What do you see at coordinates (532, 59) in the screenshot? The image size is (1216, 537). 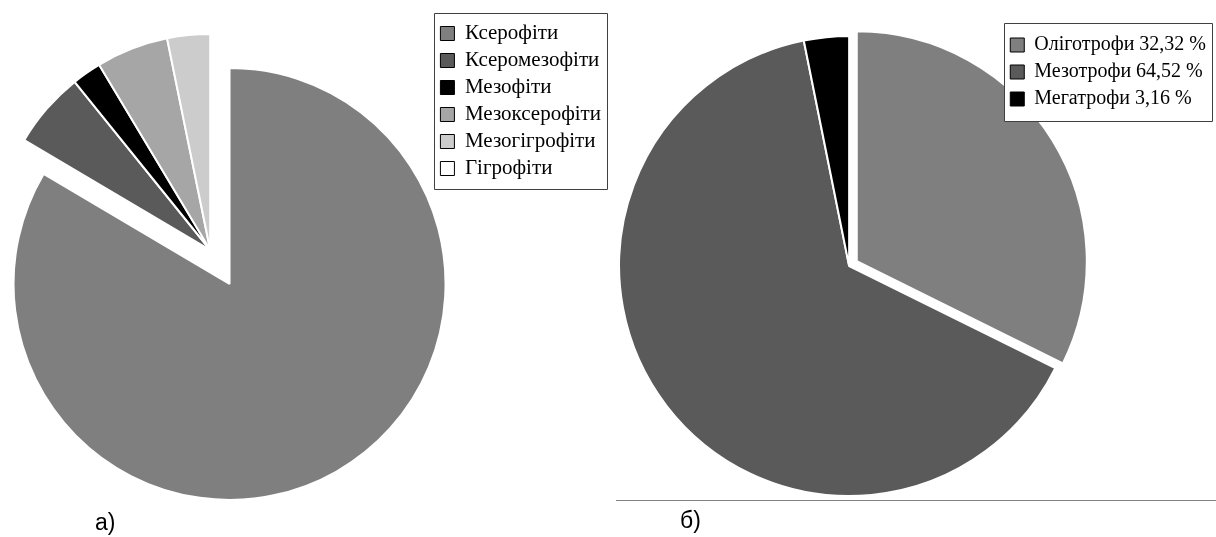 I see `legend-label: Ксеромезофіти` at bounding box center [532, 59].